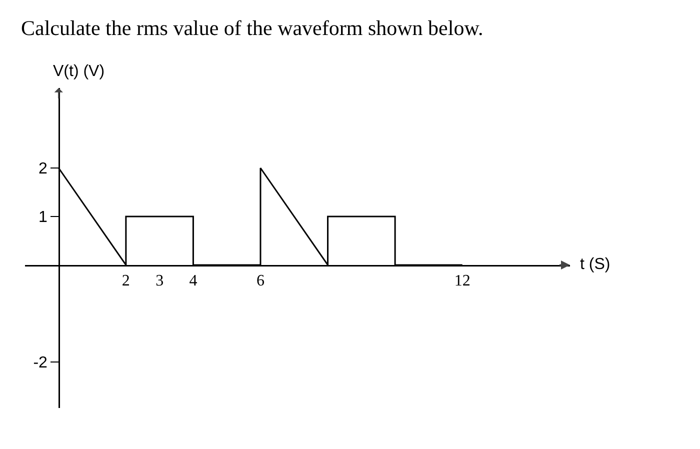  I want to click on y-tick-label: -2, so click(40, 363).